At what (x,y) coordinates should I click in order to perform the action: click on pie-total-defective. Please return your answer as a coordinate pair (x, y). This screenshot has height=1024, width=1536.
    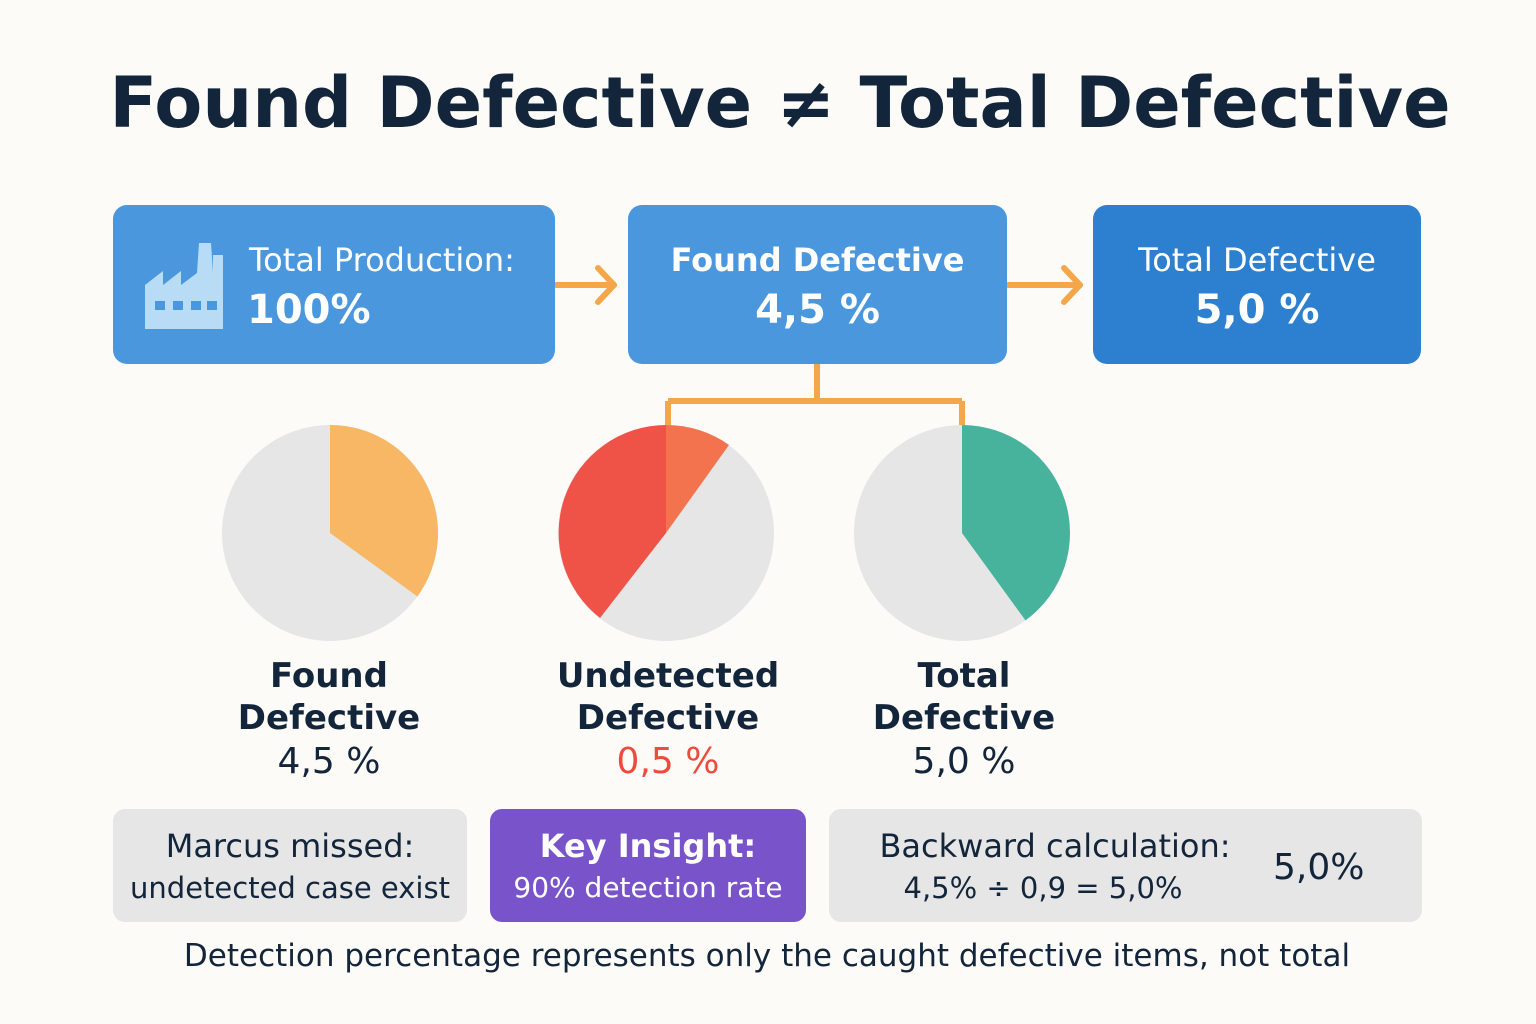
    Looking at the image, I should click on (962, 533).